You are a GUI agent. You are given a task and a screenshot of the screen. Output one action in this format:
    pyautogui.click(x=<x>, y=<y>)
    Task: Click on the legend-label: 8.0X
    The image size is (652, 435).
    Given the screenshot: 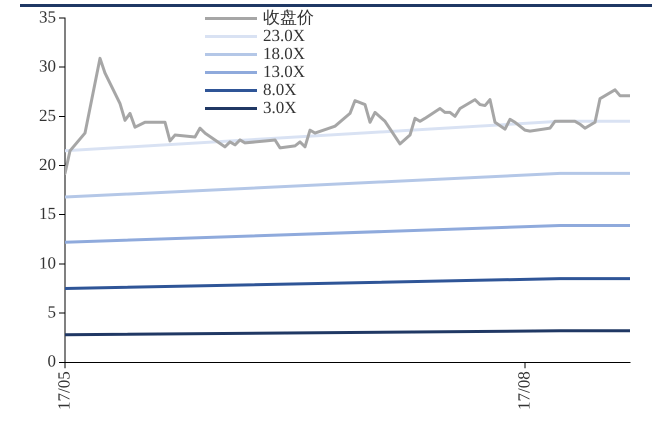 What is the action you would take?
    pyautogui.click(x=280, y=89)
    